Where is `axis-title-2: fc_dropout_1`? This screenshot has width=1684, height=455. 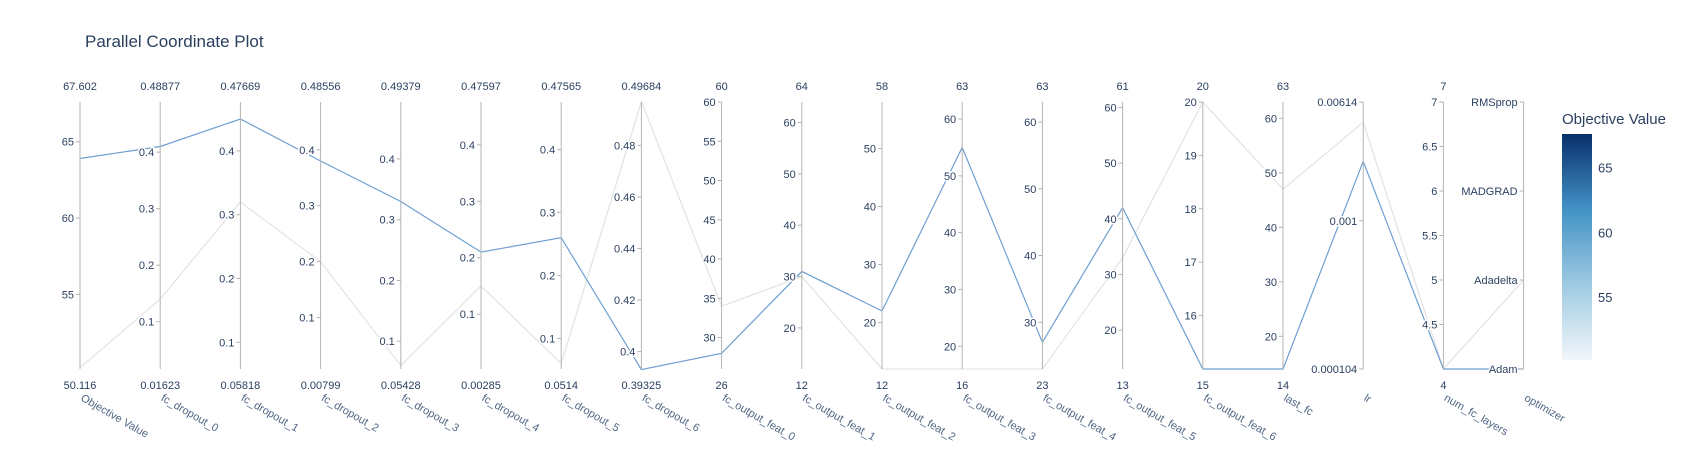 axis-title-2: fc_dropout_1 is located at coordinates (270, 413).